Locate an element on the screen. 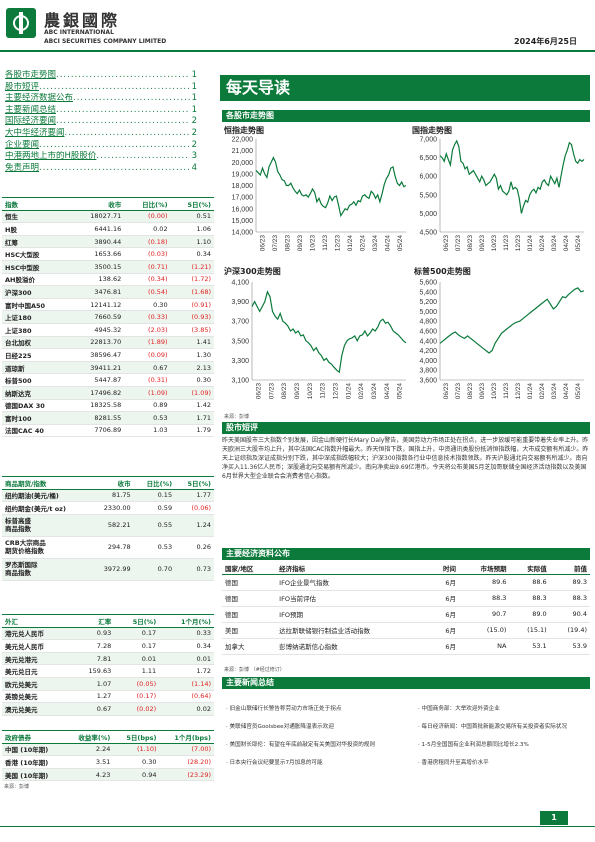 This screenshot has width=595, height=842. column-header: 市场预期 is located at coordinates (484, 568).